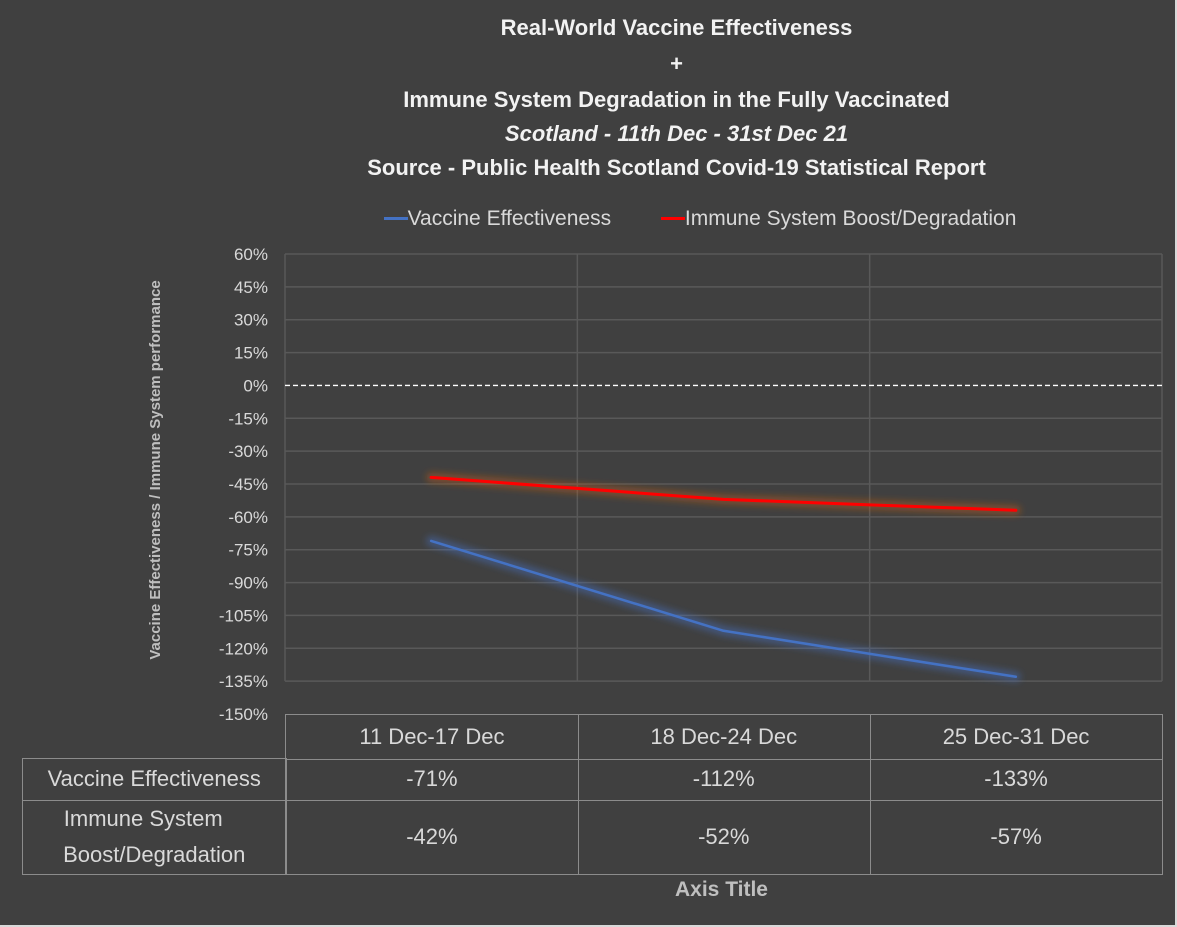 Image resolution: width=1177 pixels, height=927 pixels. I want to click on y-tick-label: 15%, so click(251, 353).